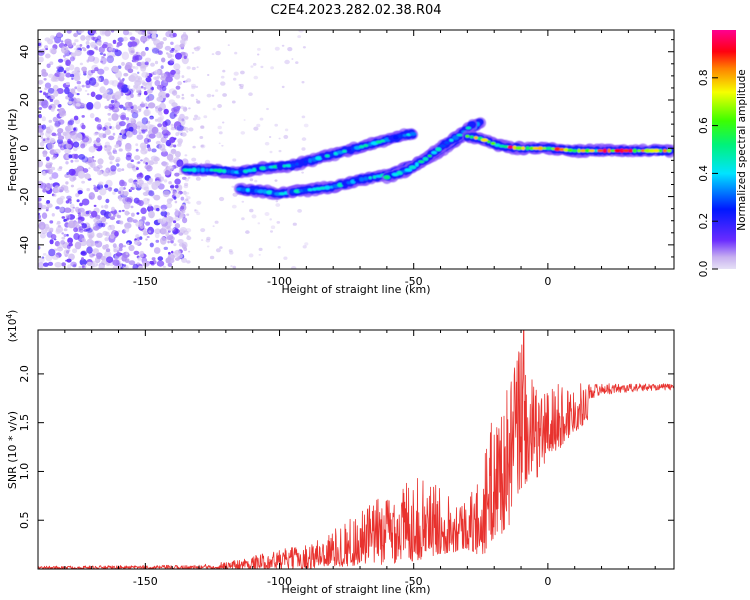  What do you see at coordinates (414, 581) in the screenshot?
I see `x-tick-label: -50` at bounding box center [414, 581].